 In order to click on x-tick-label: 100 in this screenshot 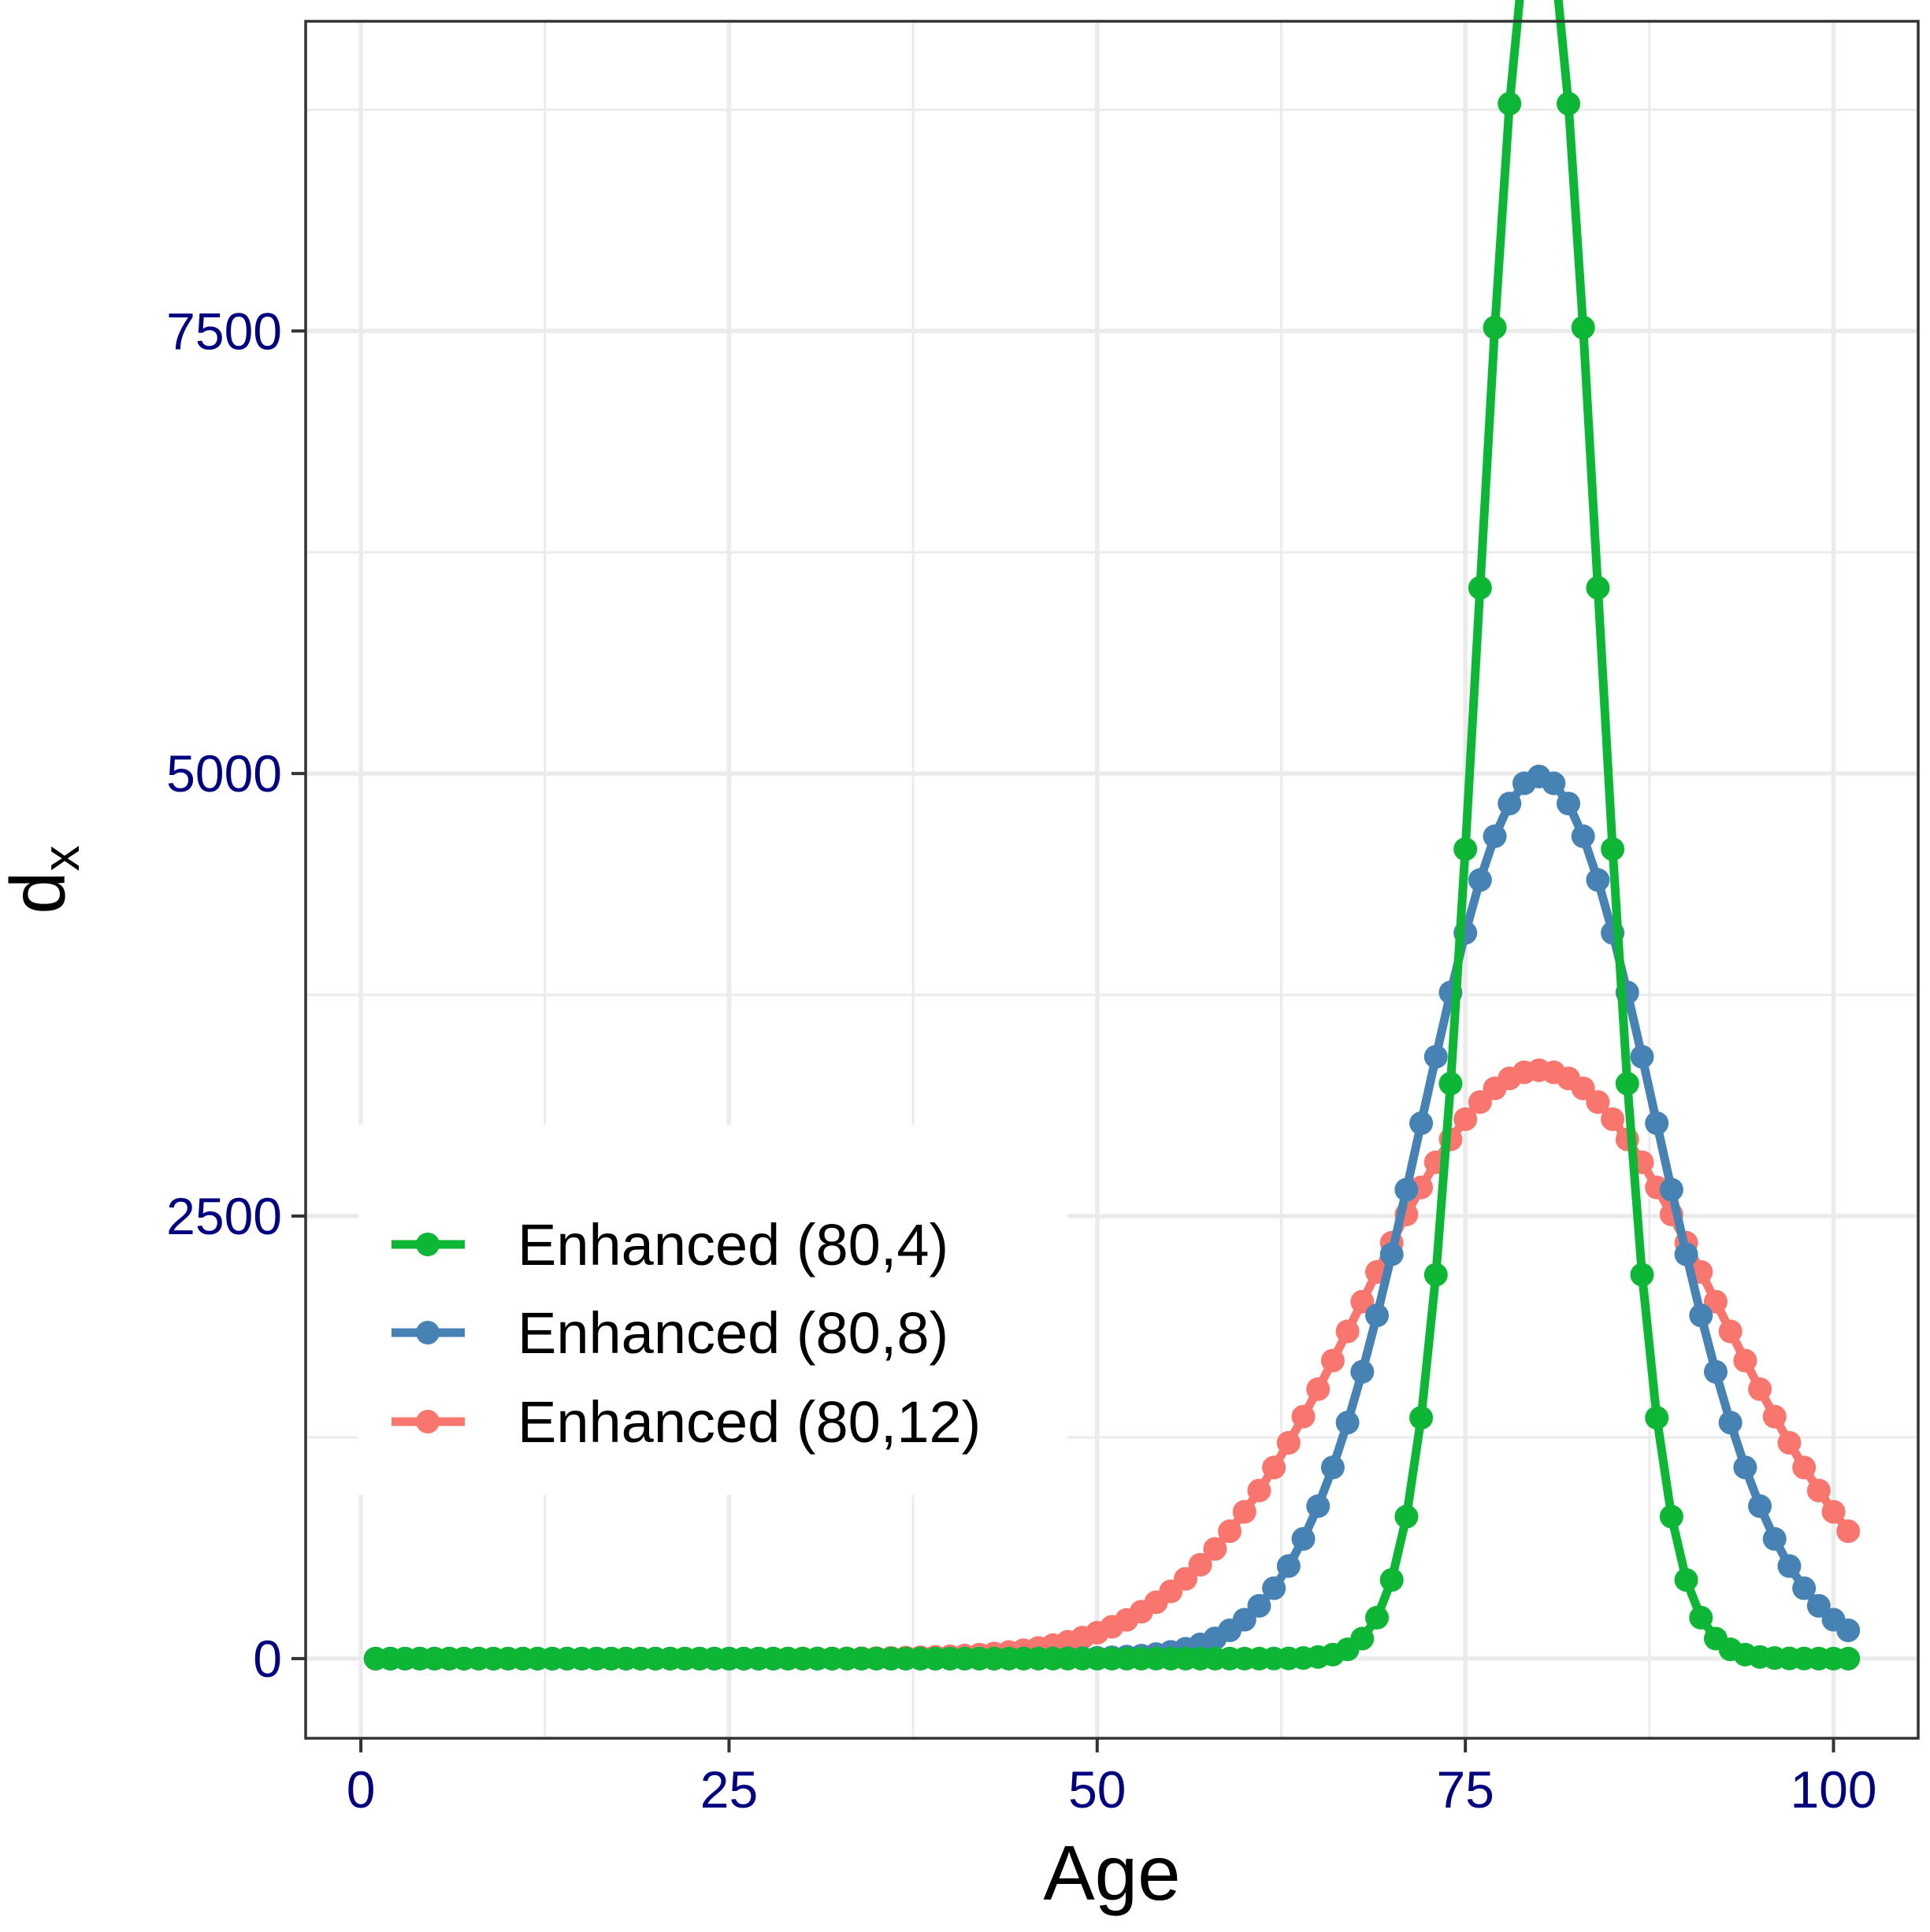, I will do `click(1833, 1790)`.